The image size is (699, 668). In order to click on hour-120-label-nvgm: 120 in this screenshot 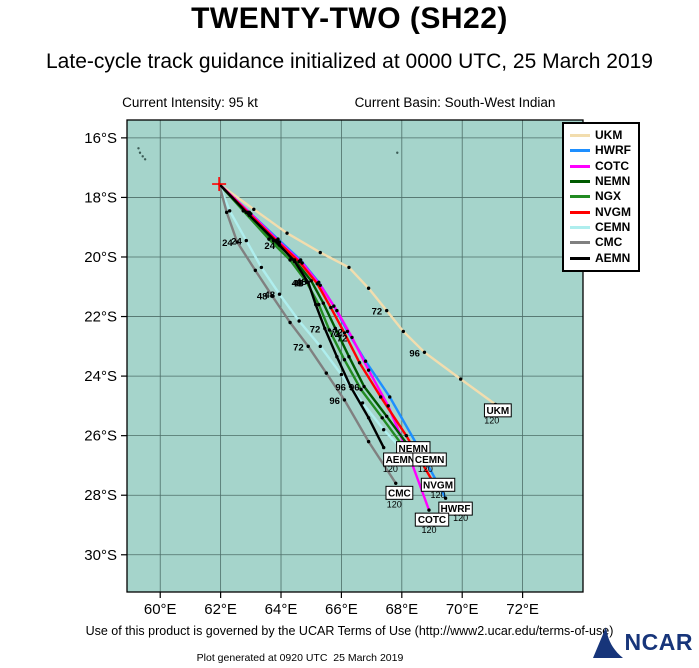, I will do `click(438, 495)`.